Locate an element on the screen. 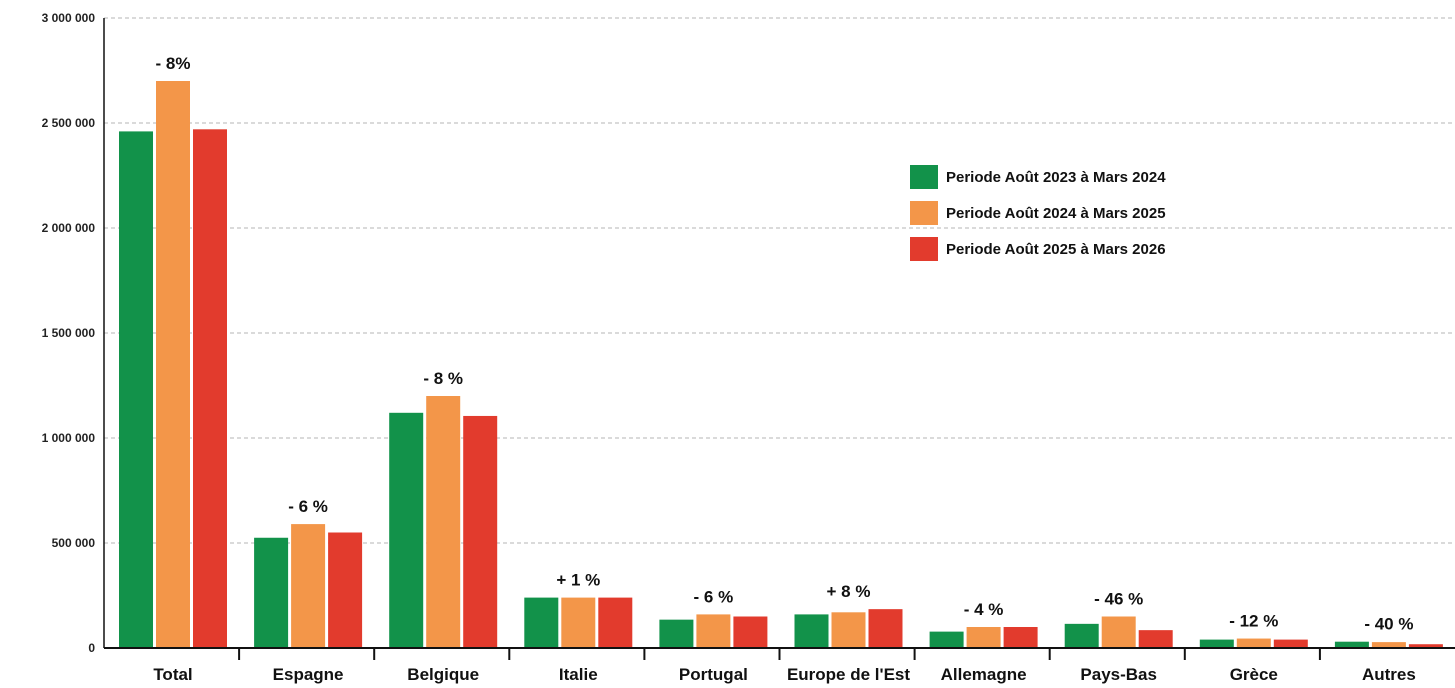 This screenshot has width=1455, height=688. x-tick-label: Espagne is located at coordinates (308, 674).